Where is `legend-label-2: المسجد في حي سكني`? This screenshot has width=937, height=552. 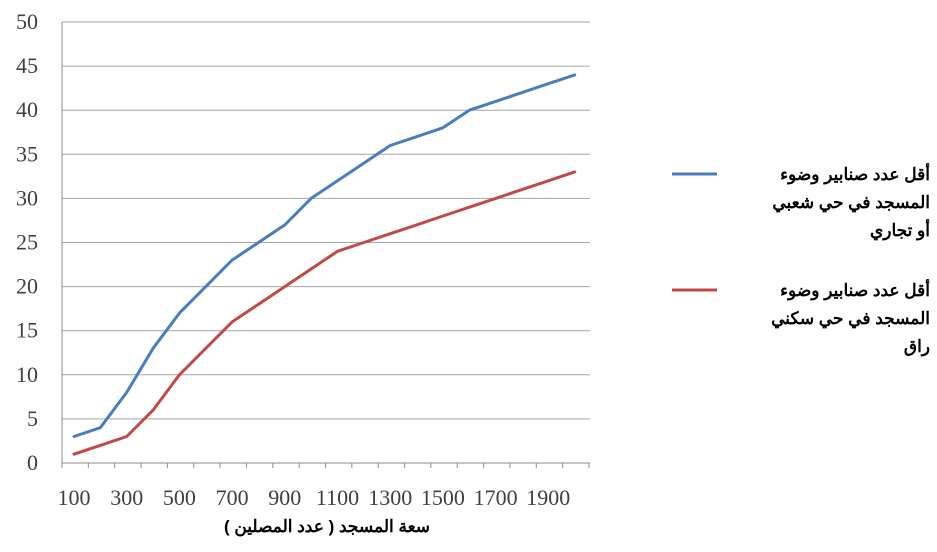 legend-label-2: المسجد في حي سكني is located at coordinates (850, 319).